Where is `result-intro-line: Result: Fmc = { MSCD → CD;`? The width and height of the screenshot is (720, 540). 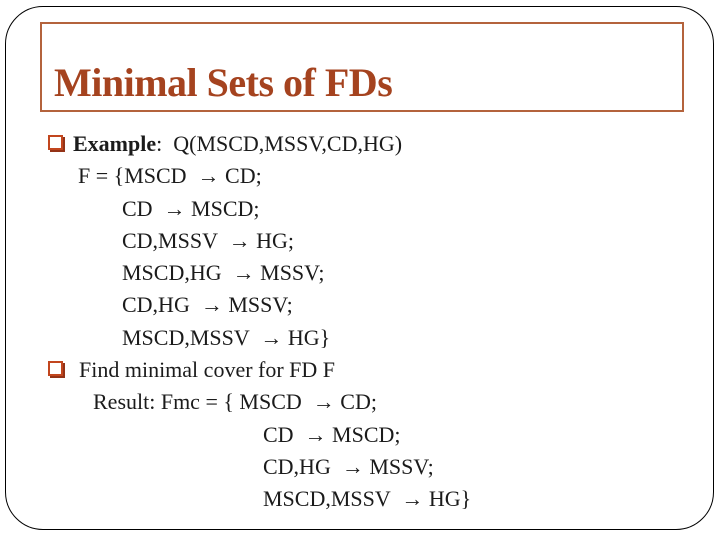 result-intro-line: Result: Fmc = { MSCD → CD; is located at coordinates (235, 402).